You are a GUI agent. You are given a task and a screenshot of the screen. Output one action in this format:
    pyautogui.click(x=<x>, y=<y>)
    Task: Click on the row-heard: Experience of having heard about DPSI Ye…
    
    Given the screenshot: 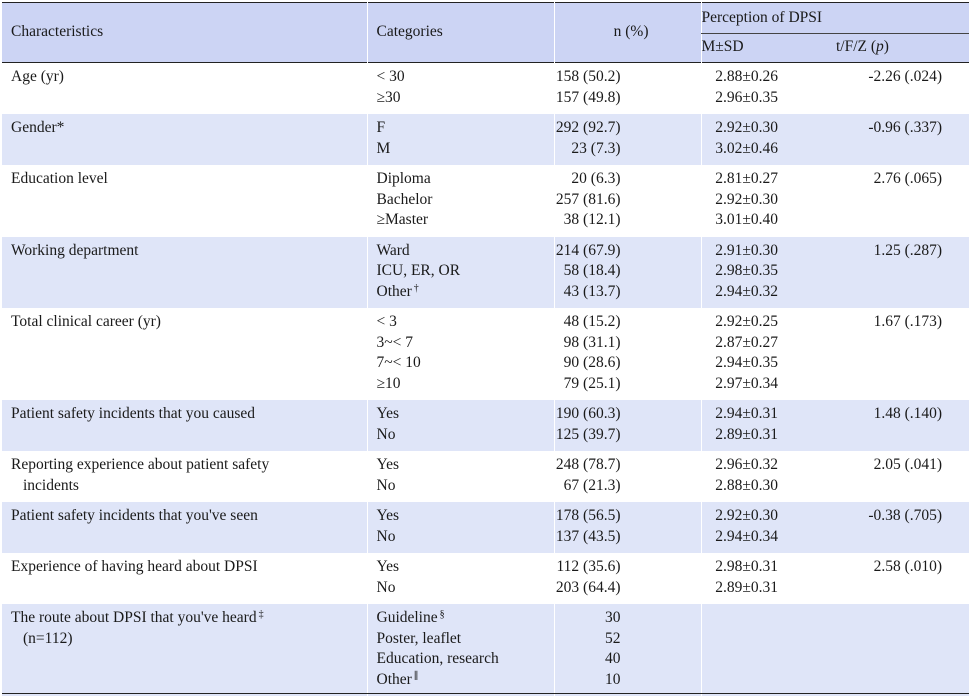 What is the action you would take?
    pyautogui.click(x=485, y=578)
    